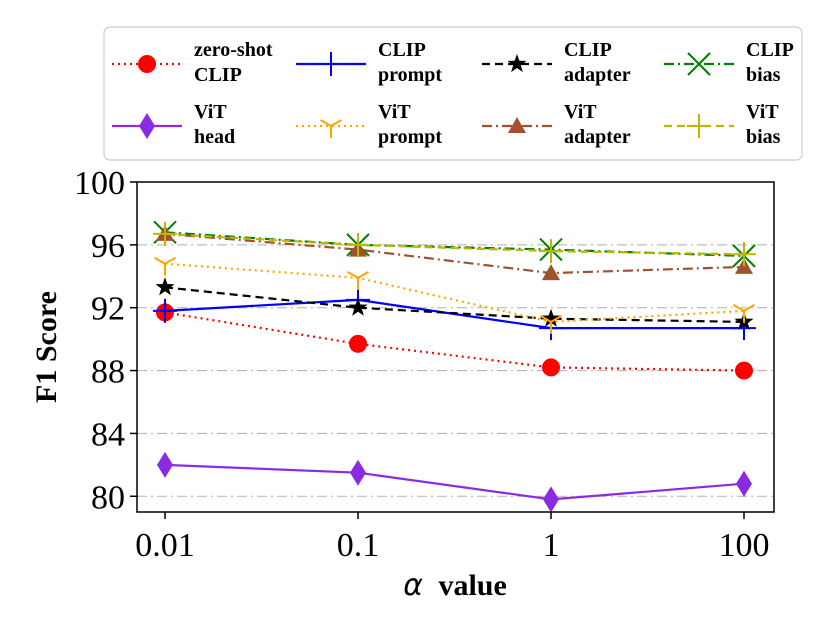 The height and width of the screenshot is (623, 830). I want to click on legend-item-vit-prompt: ViT prompt, so click(369, 124).